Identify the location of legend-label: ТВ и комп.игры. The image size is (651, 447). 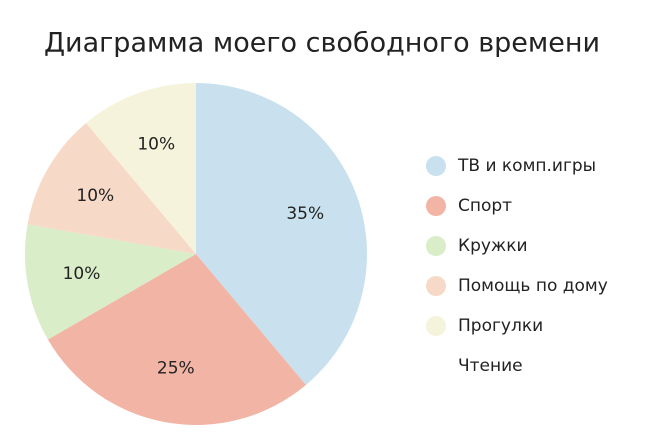
(526, 166).